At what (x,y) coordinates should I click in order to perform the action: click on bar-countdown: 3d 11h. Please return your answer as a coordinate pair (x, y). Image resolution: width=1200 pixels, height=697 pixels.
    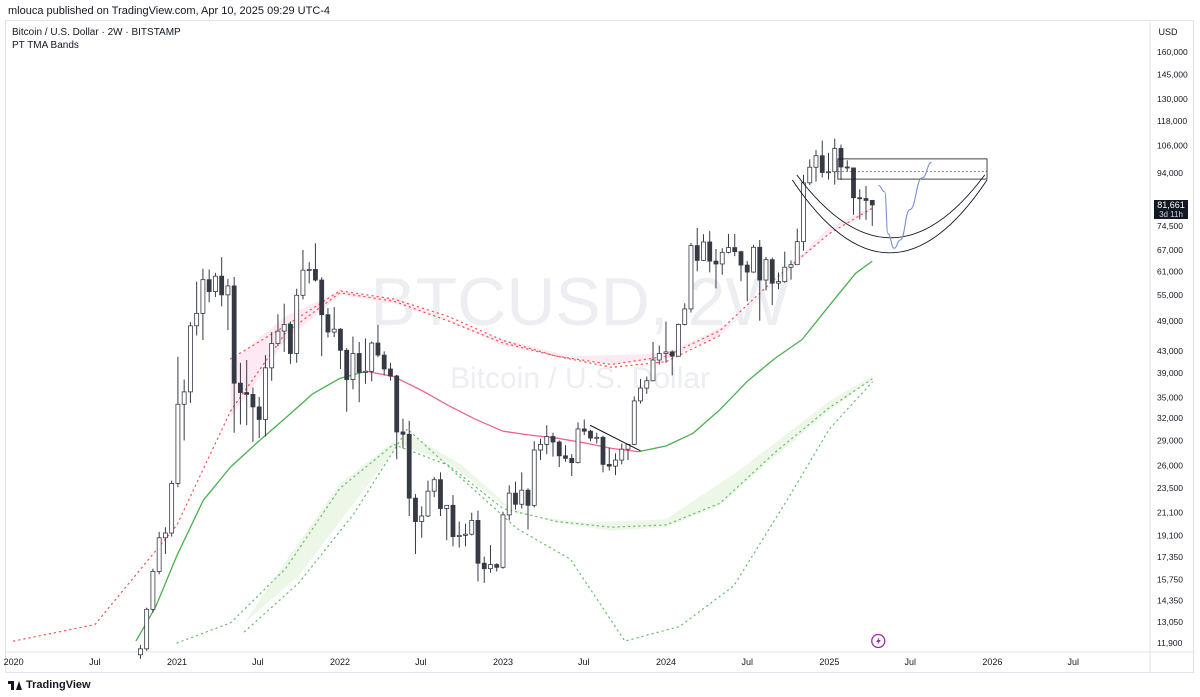
    Looking at the image, I should click on (1171, 214).